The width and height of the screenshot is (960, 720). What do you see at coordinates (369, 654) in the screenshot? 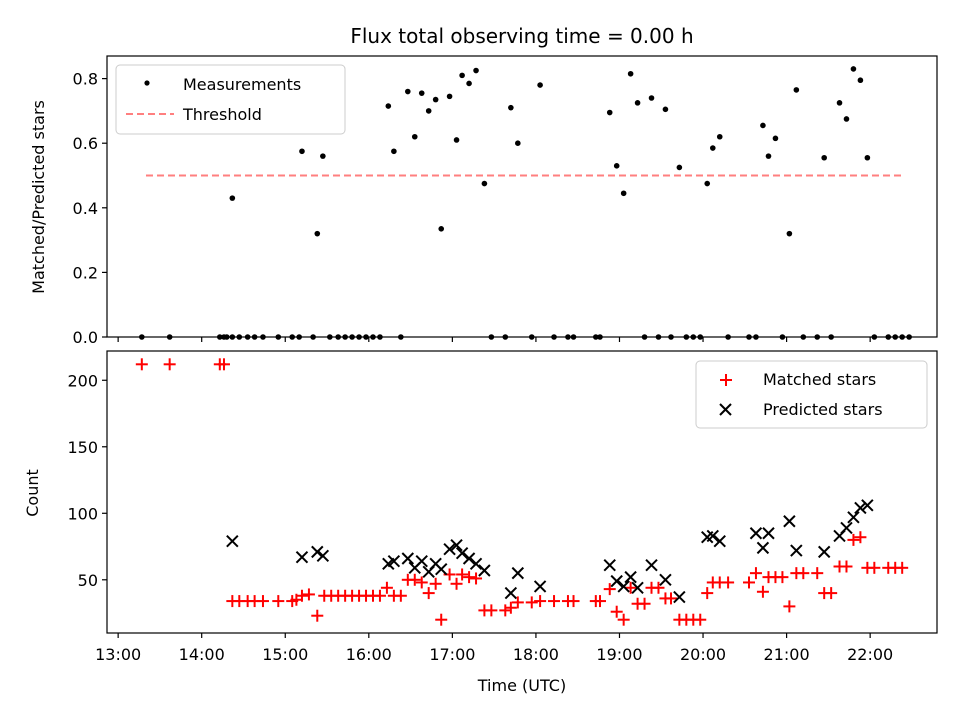
I see `x-tick-label: 16:00` at bounding box center [369, 654].